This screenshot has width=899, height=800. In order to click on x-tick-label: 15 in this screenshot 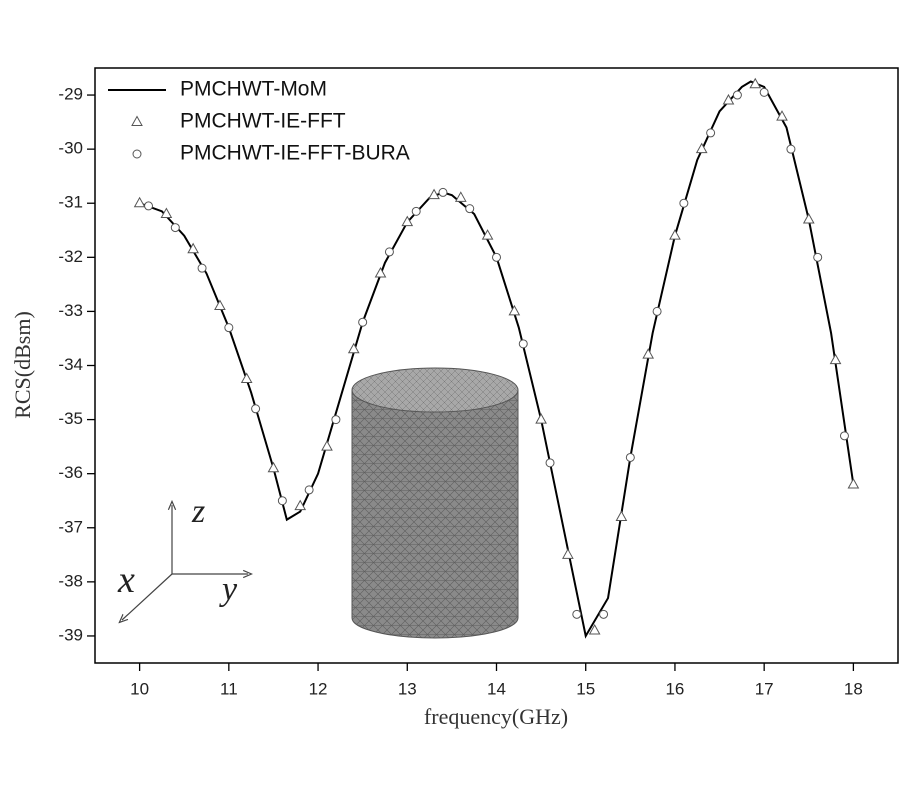, I will do `click(585, 688)`.